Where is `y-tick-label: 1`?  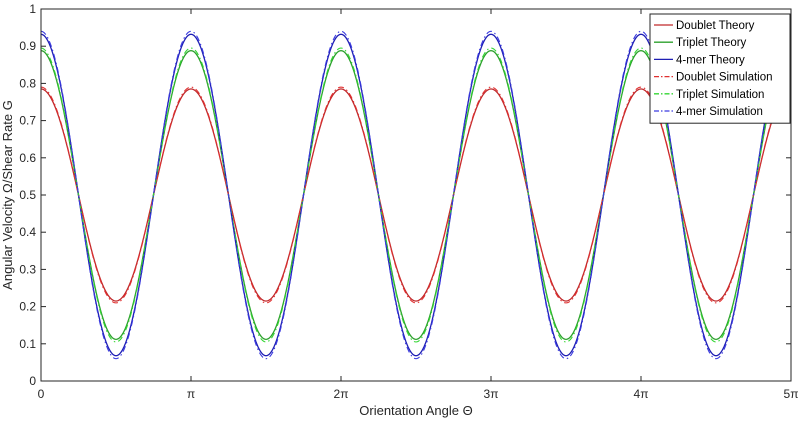 y-tick-label: 1 is located at coordinates (32, 9).